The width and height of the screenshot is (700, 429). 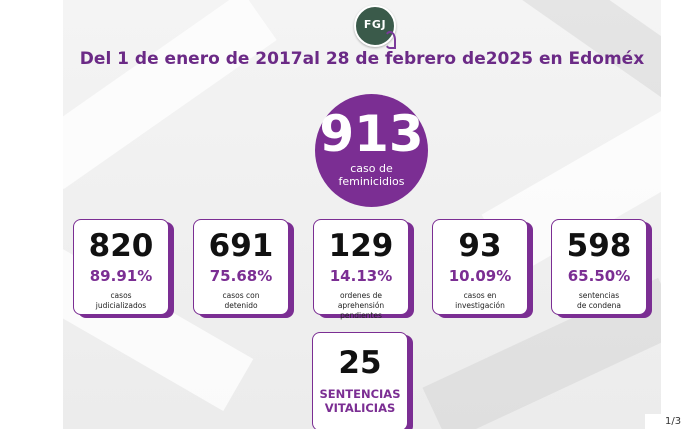 I want to click on stat-label: casos judicializados, so click(x=121, y=301).